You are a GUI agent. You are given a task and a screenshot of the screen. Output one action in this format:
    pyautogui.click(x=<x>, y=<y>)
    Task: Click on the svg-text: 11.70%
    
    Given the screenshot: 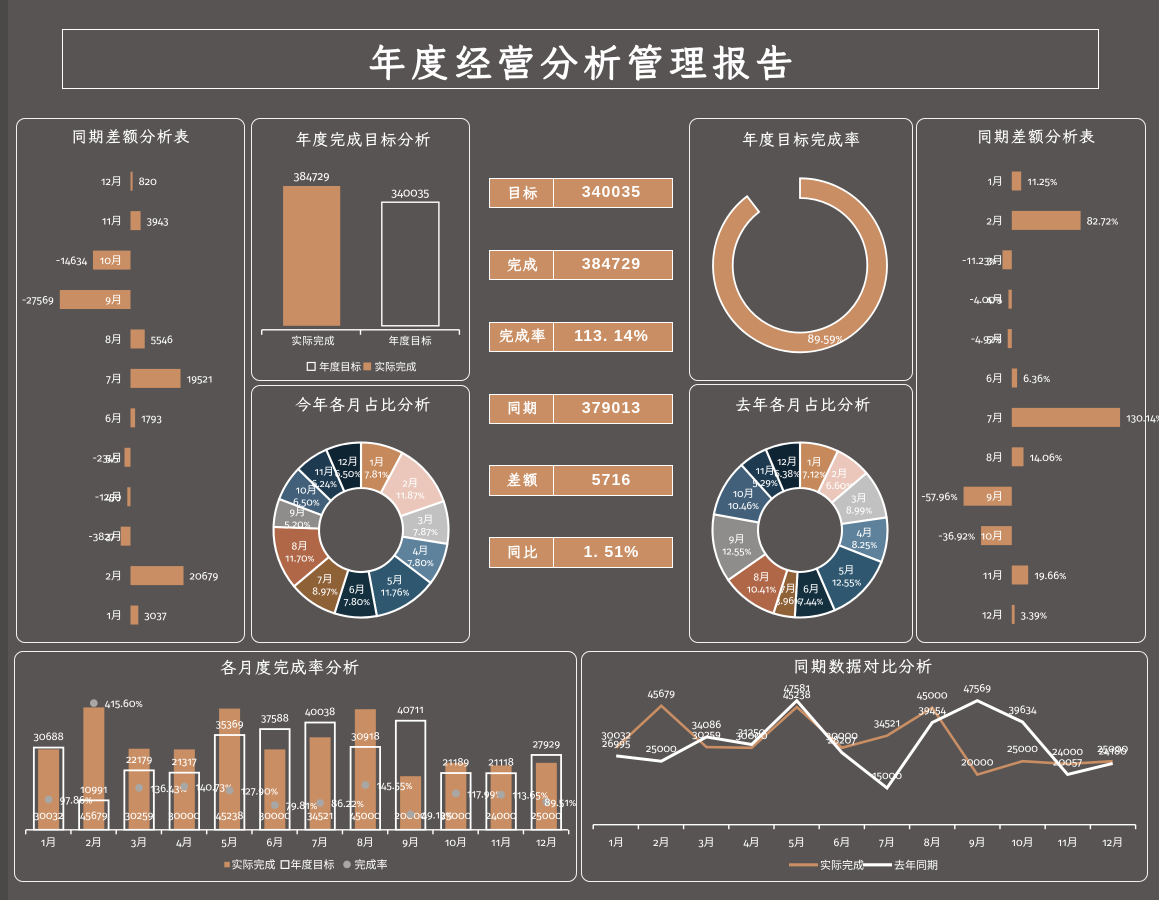 What is the action you would take?
    pyautogui.click(x=299, y=558)
    